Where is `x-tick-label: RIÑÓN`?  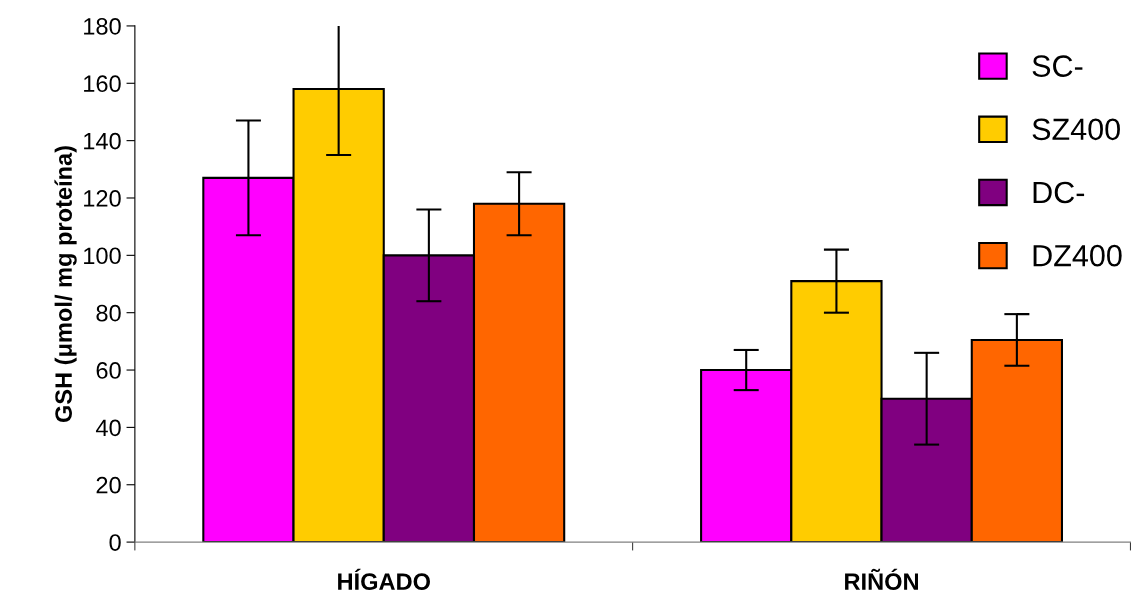
x-tick-label: RIÑÓN is located at coordinates (881, 579).